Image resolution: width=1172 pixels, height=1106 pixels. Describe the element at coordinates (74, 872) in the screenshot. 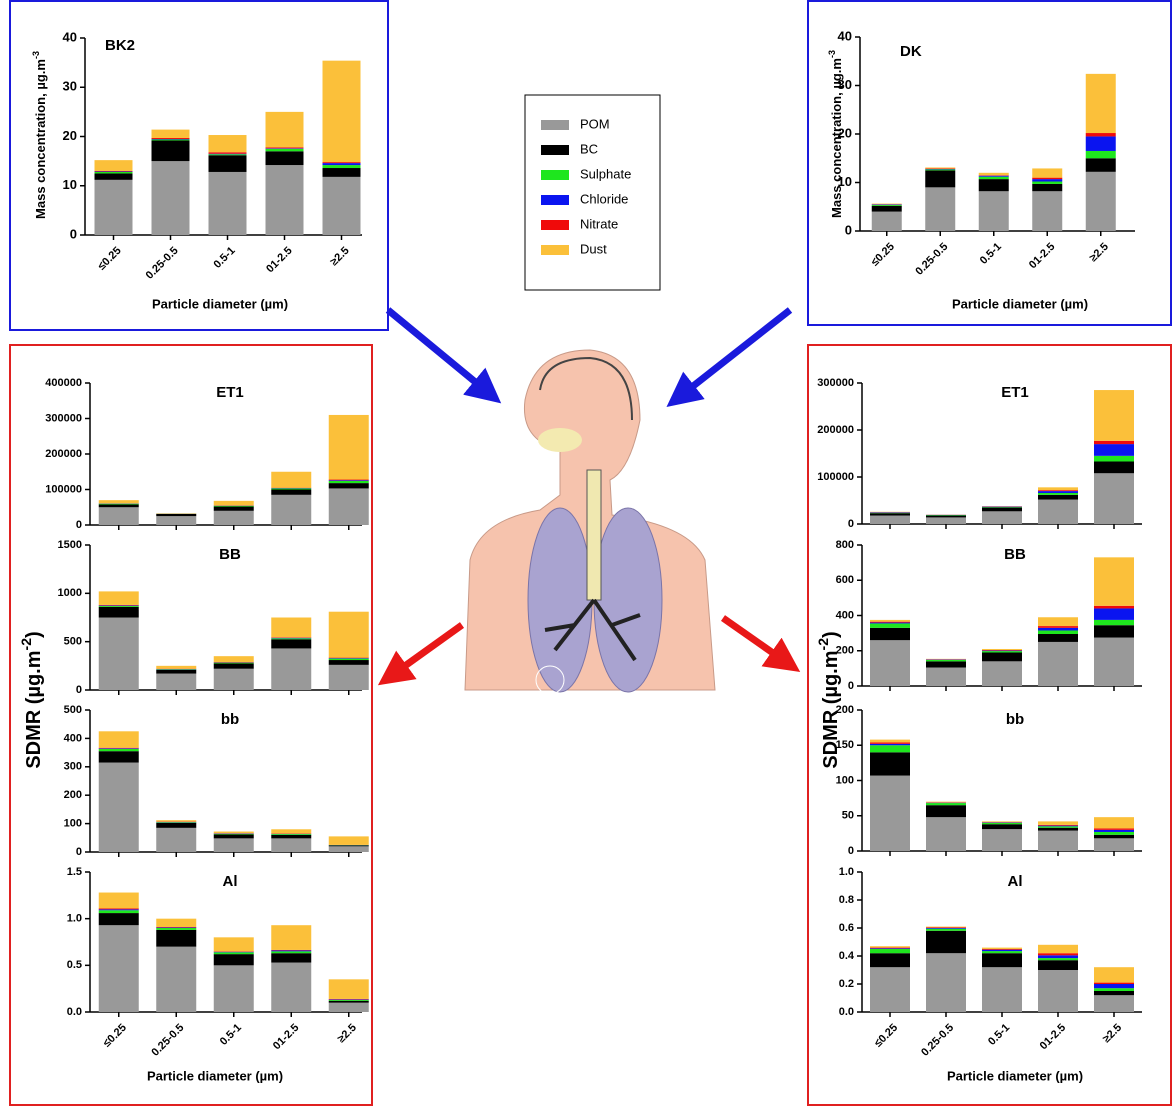

I see `y-tick-label: 1.5` at that location.